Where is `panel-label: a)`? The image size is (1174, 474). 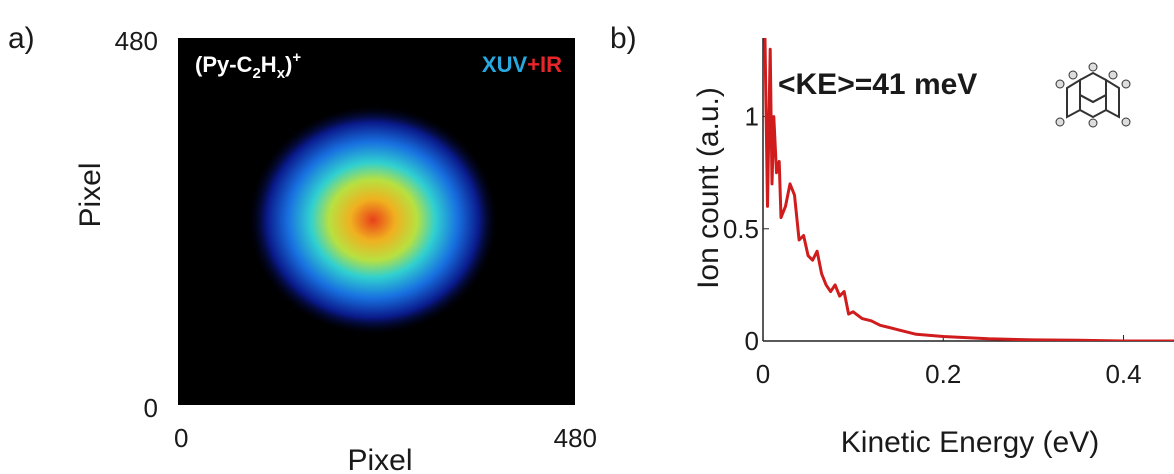
panel-label: a) is located at coordinates (21, 38).